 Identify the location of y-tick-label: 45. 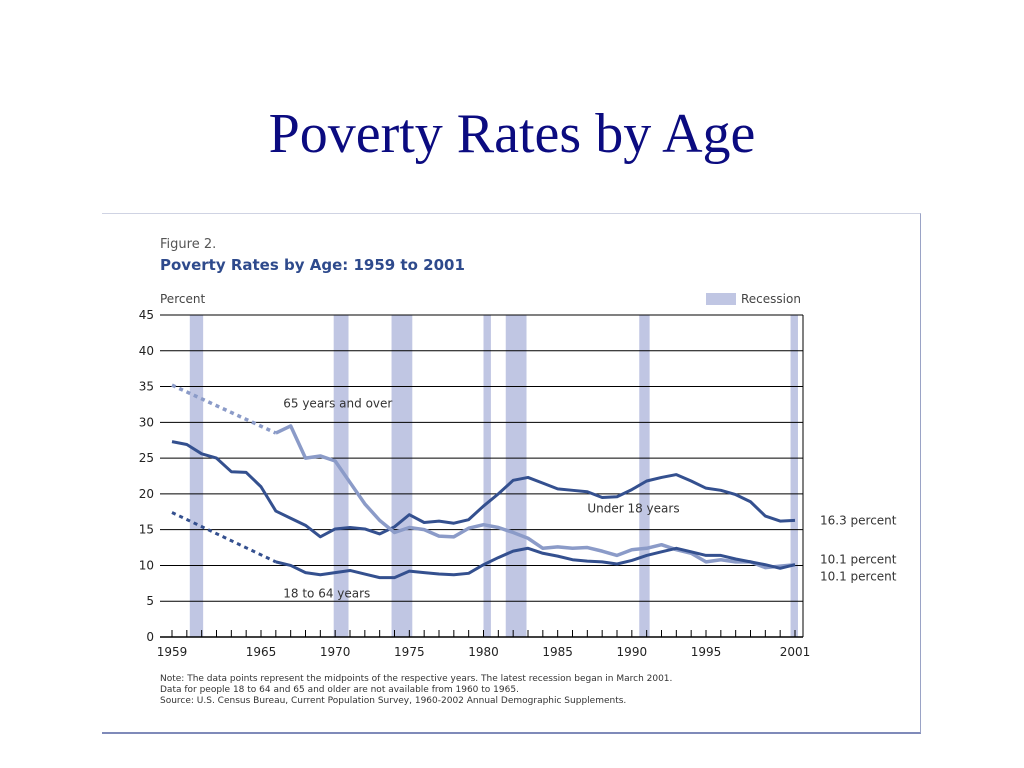
(146, 315).